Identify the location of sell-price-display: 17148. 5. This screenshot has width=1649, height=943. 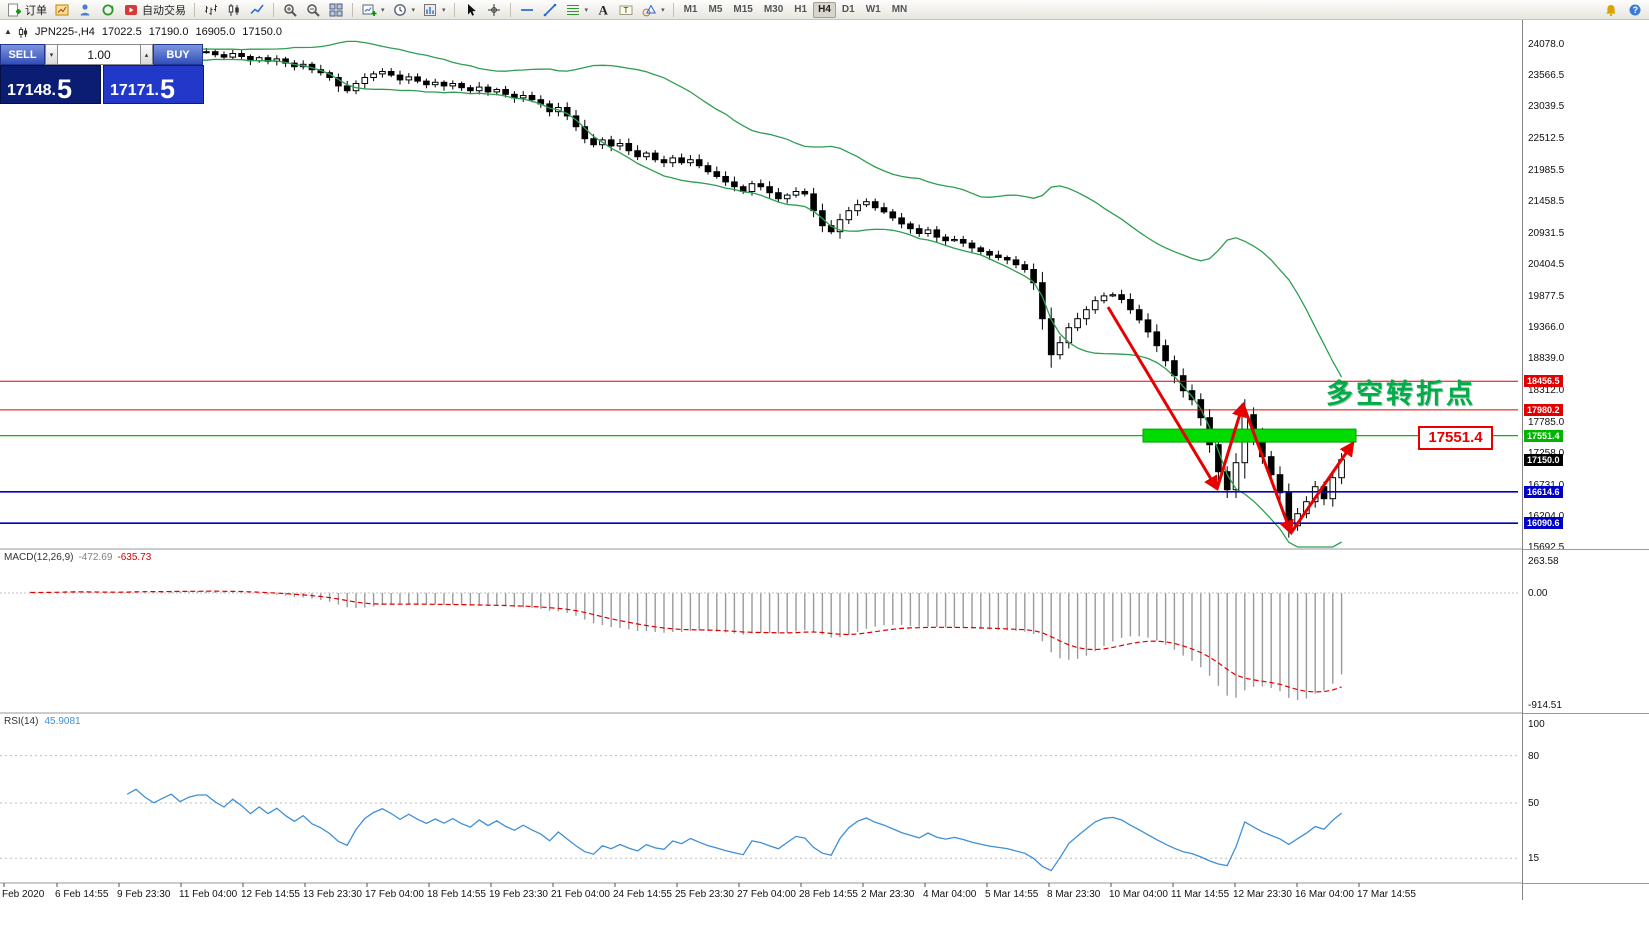
(50, 84).